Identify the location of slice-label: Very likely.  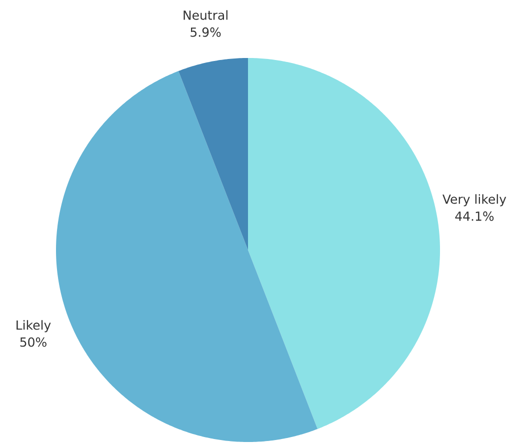
(474, 200).